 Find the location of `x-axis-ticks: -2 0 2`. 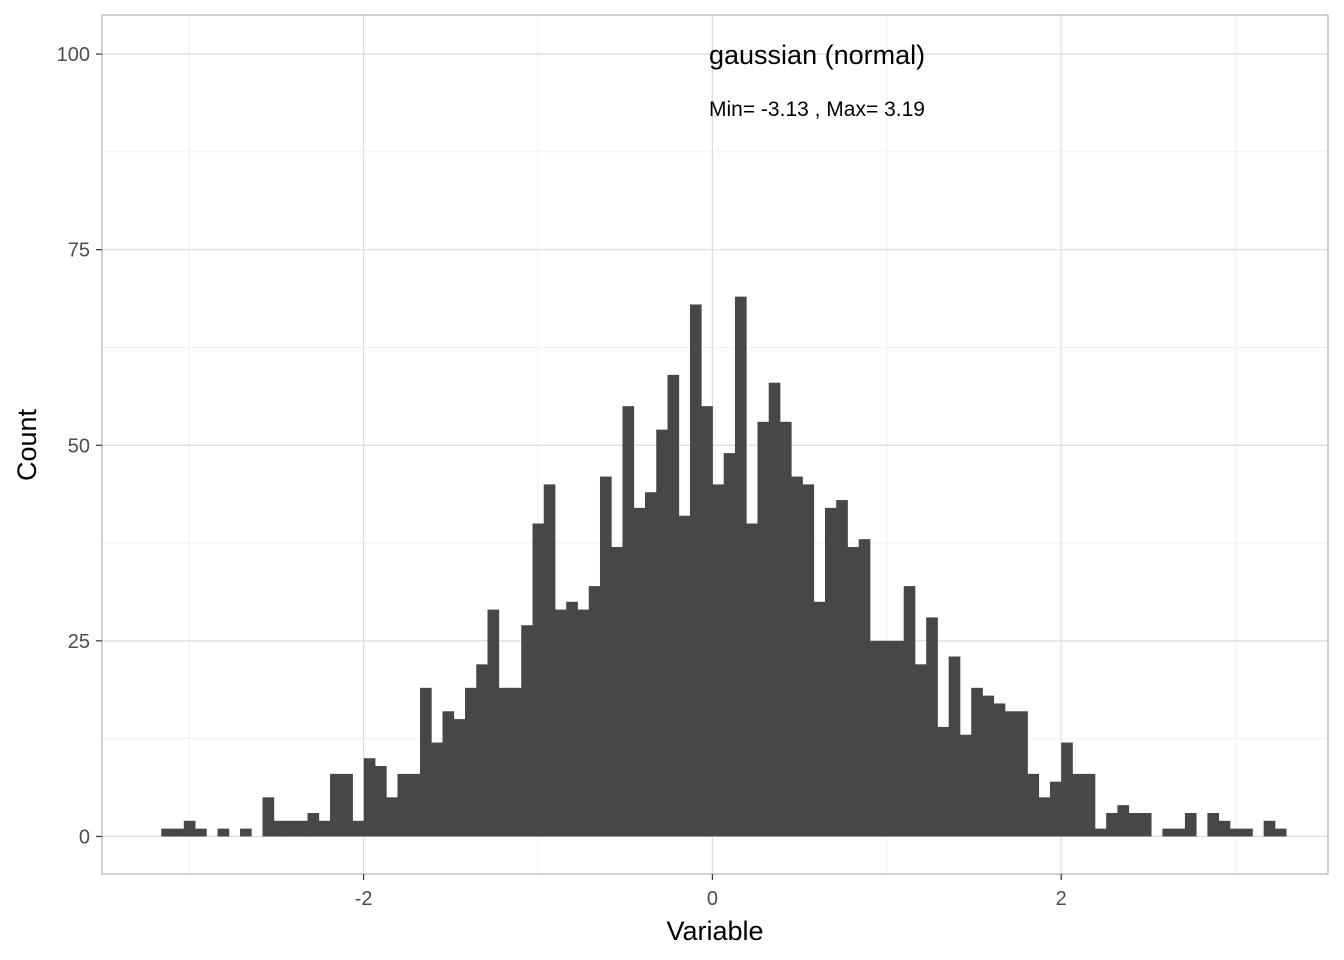

x-axis-ticks: -2 0 2 is located at coordinates (711, 892).